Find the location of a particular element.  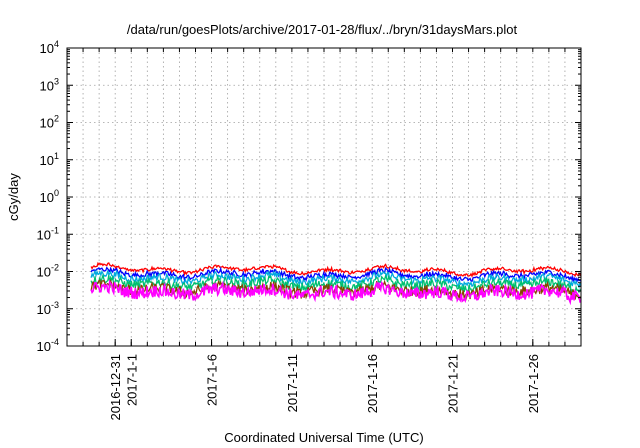

y-tick-label: 10³ is located at coordinates (49, 84).